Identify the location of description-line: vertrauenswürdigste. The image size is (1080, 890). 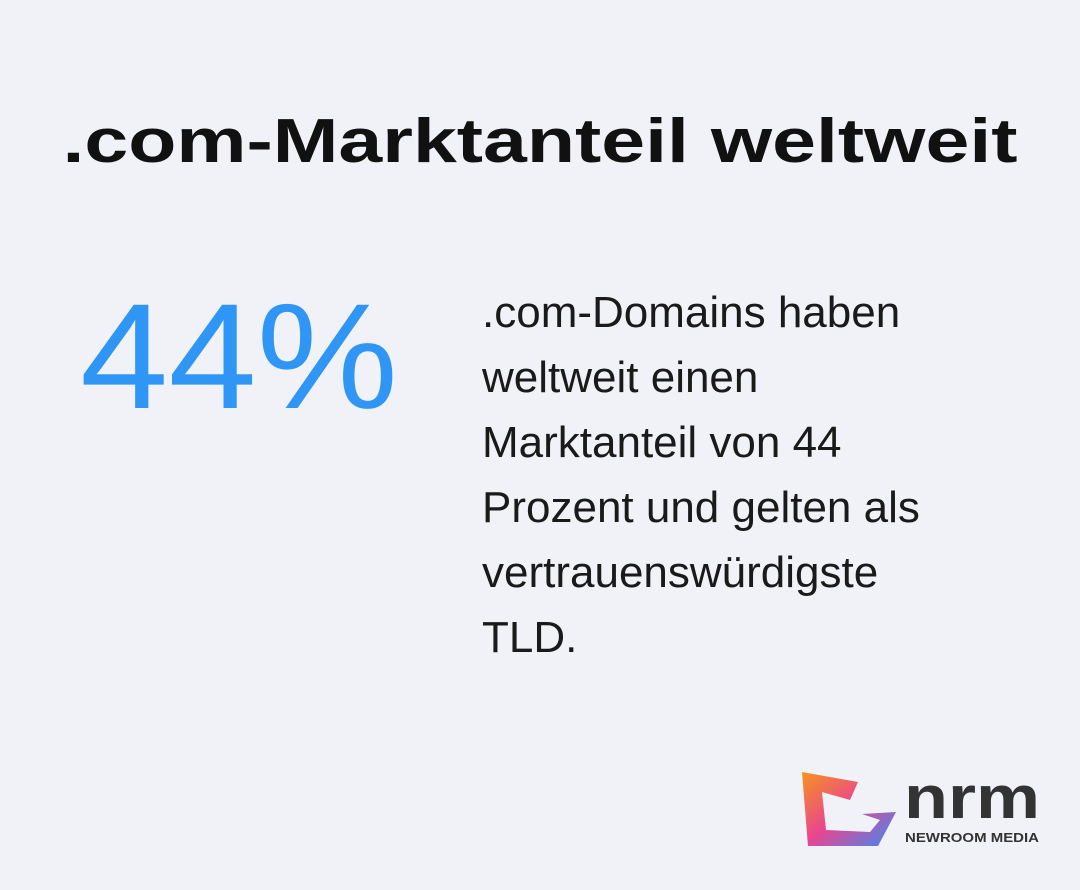
(680, 572).